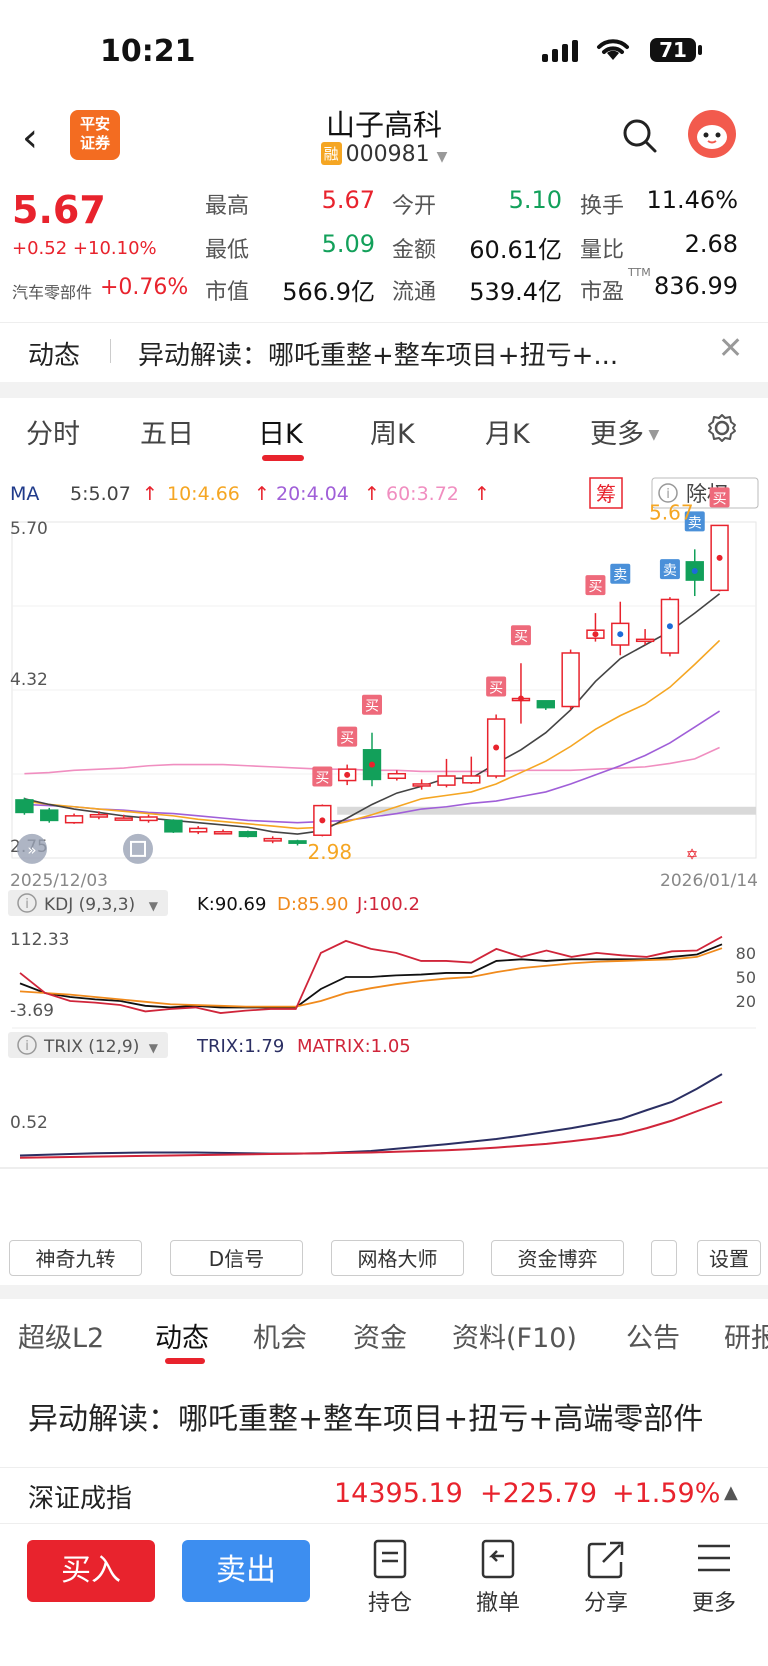  What do you see at coordinates (602, 206) in the screenshot?
I see `quote-label: 换手` at bounding box center [602, 206].